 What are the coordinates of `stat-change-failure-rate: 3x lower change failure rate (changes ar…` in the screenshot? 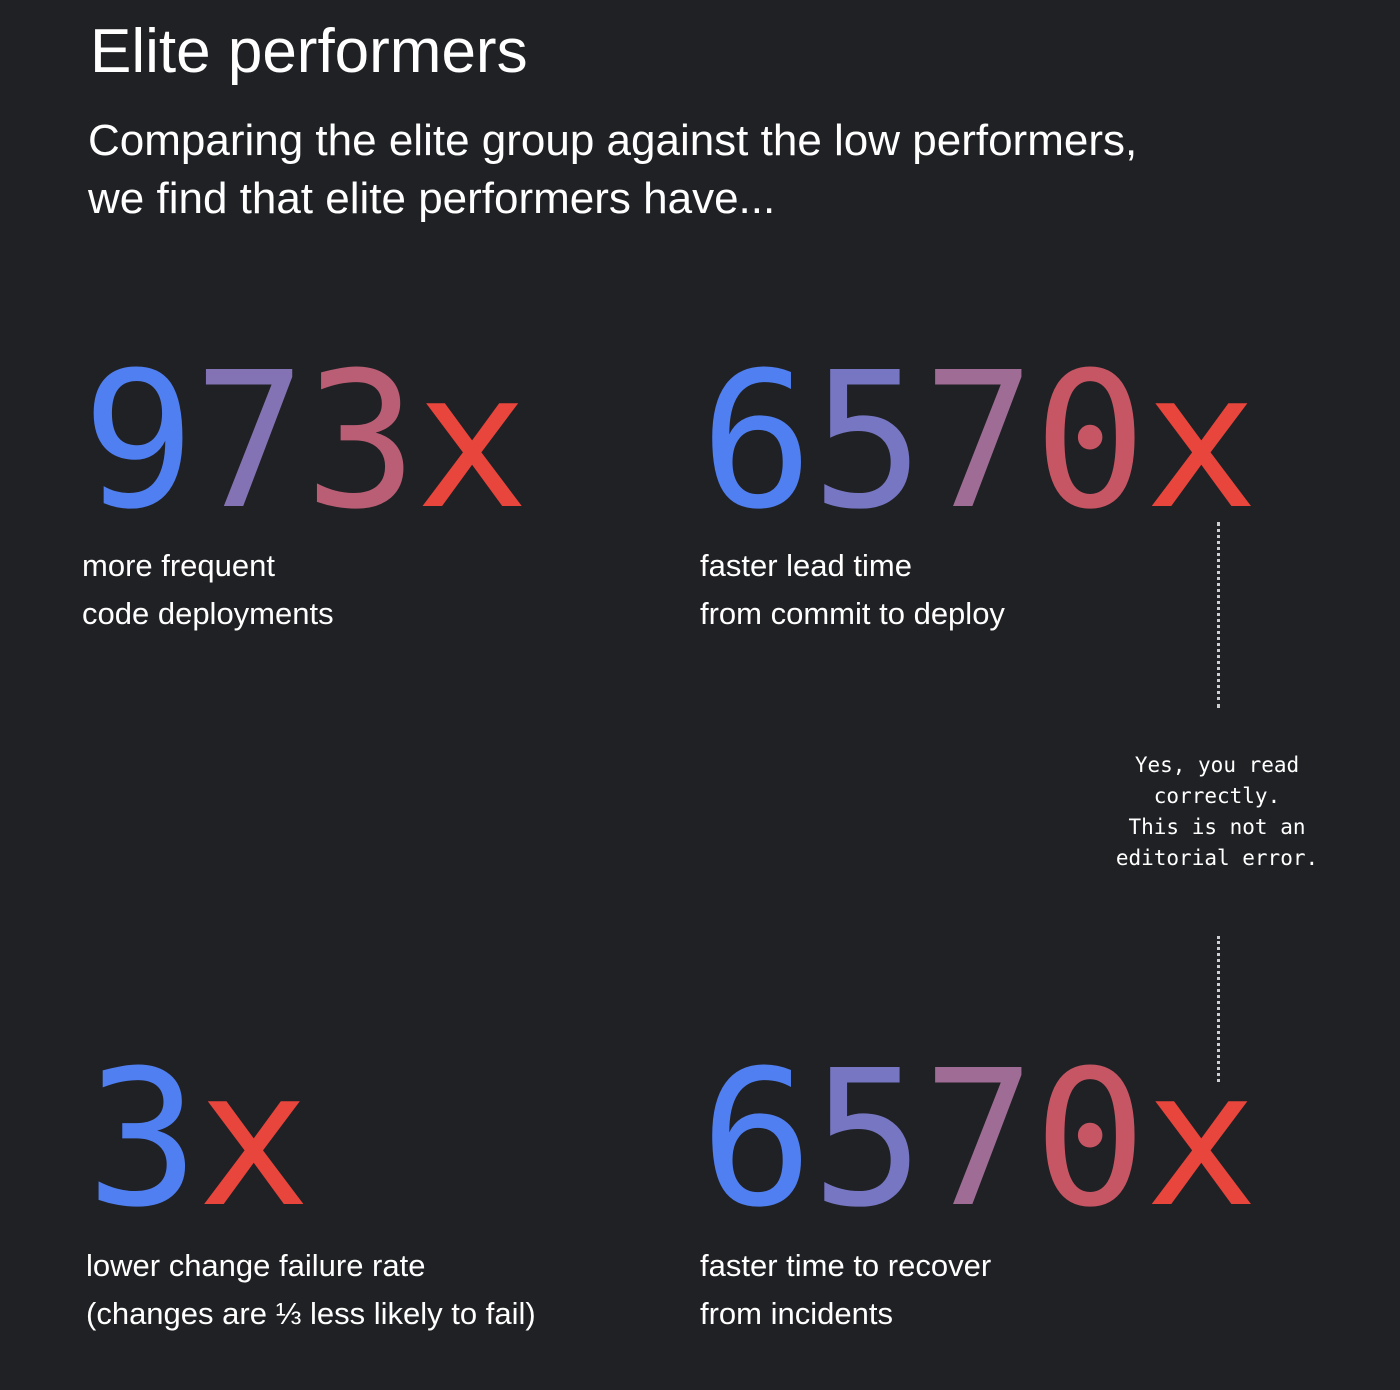 It's located at (311, 1189).